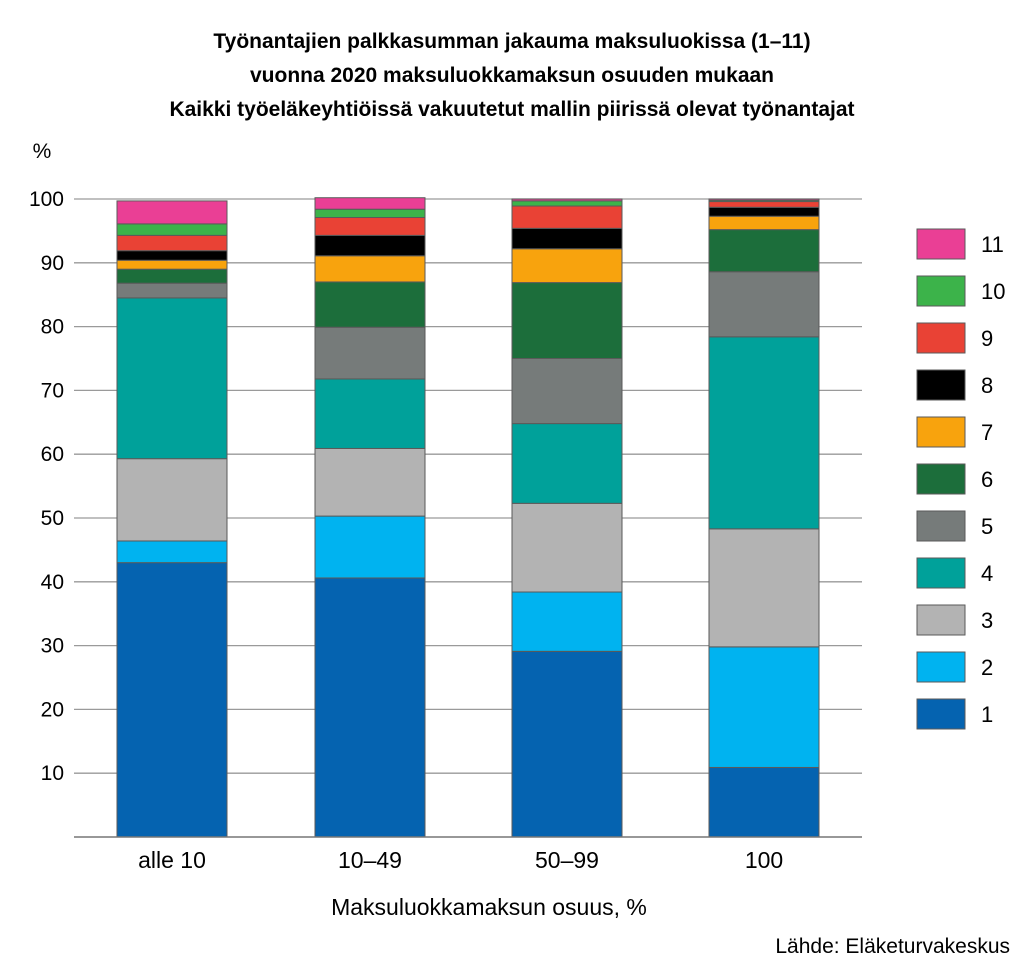  I want to click on y-tick-label: 90, so click(52, 263).